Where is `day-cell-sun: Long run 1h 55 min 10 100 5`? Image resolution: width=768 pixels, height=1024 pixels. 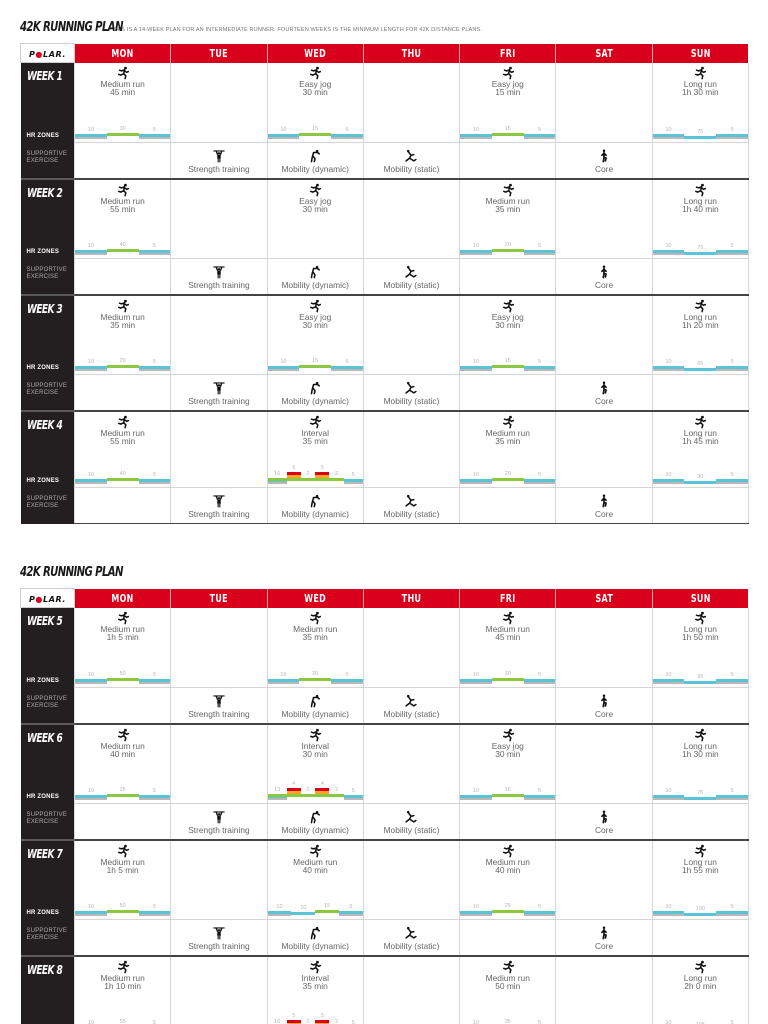
day-cell-sun: Long run 1h 55 min 10 100 5 is located at coordinates (700, 879).